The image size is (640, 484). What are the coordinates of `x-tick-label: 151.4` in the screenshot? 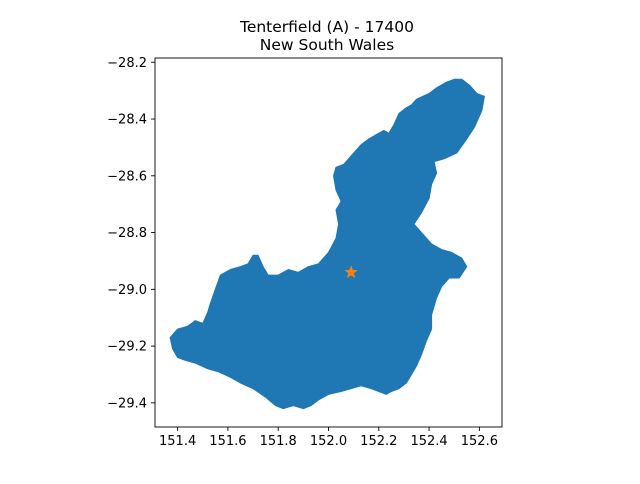 It's located at (177, 441).